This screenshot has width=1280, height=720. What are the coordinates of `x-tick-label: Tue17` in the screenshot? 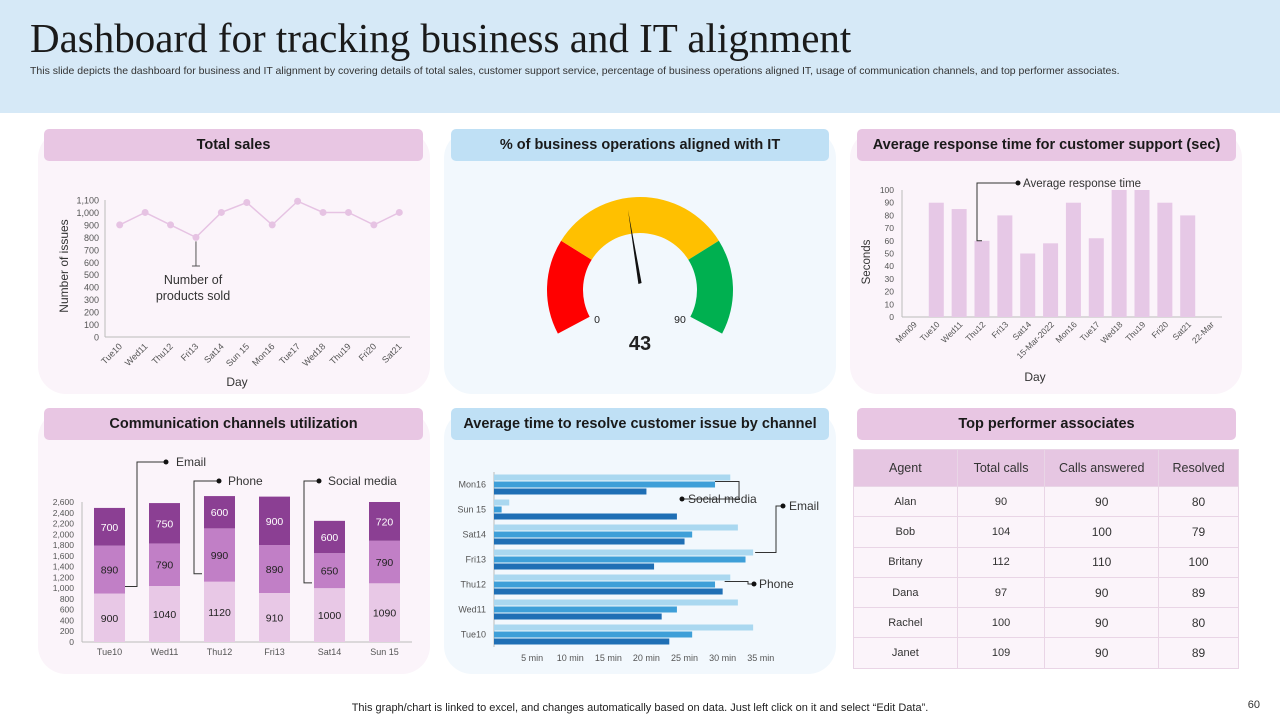 It's located at (289, 353).